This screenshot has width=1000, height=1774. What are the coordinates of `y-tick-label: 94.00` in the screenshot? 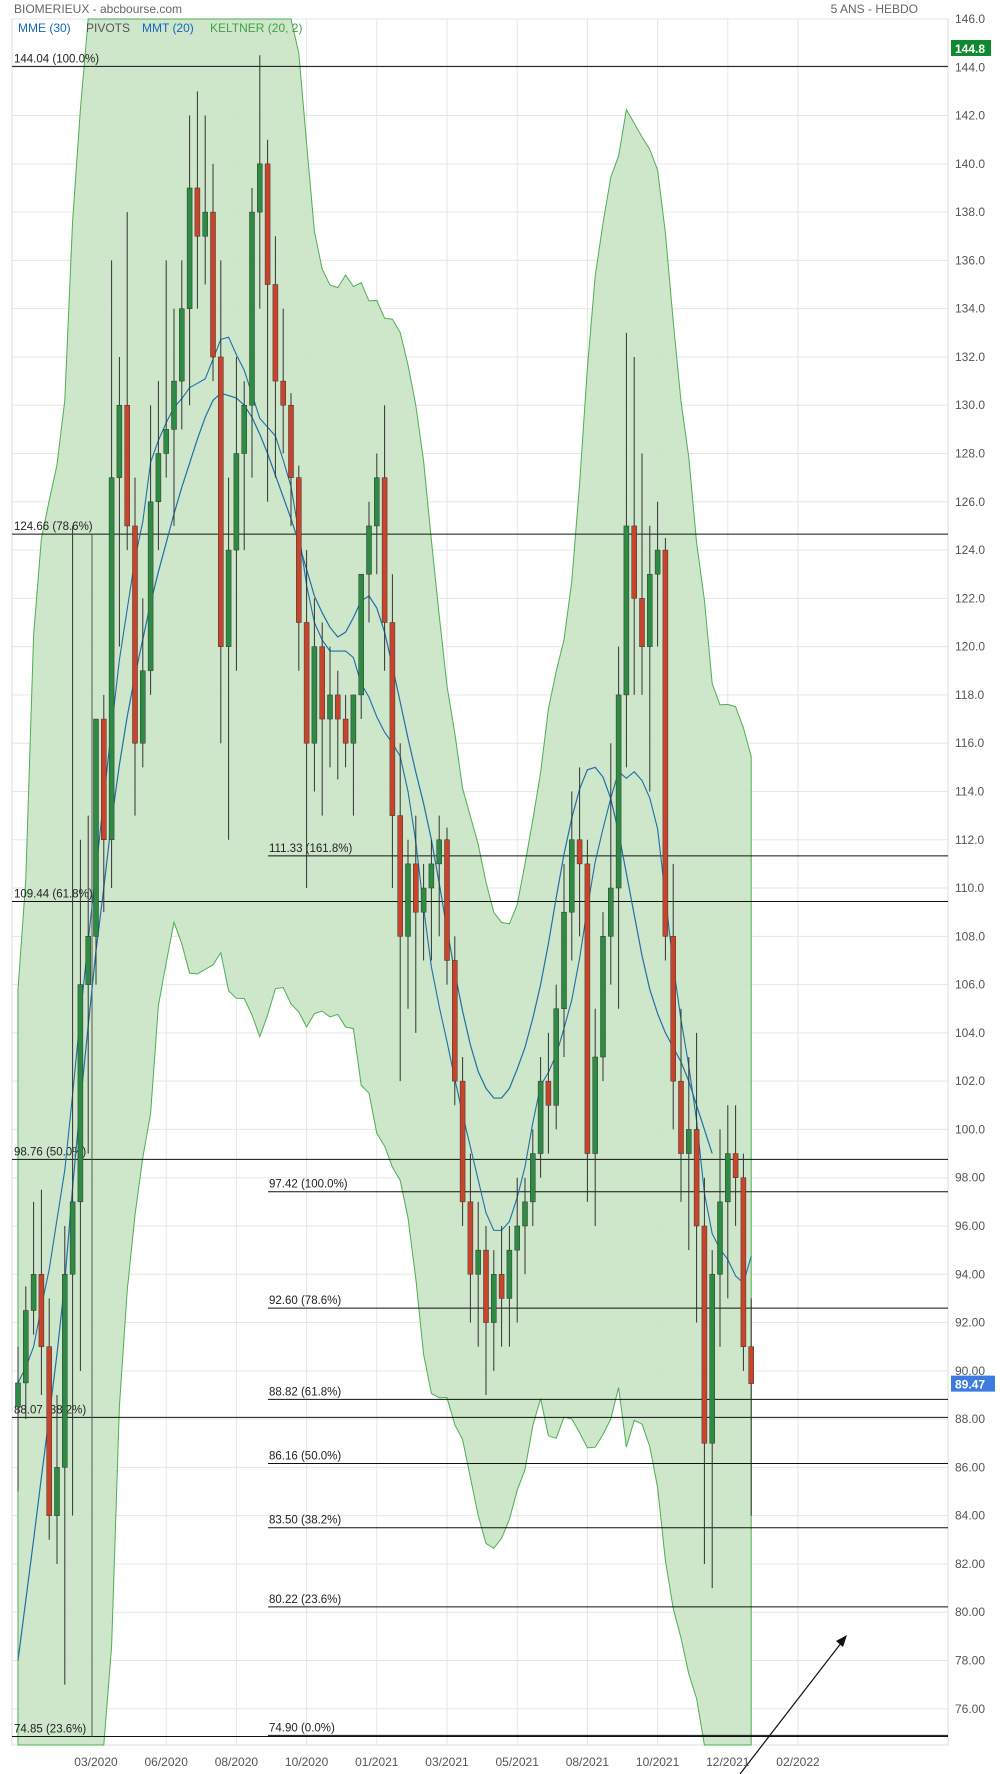 It's located at (970, 1274).